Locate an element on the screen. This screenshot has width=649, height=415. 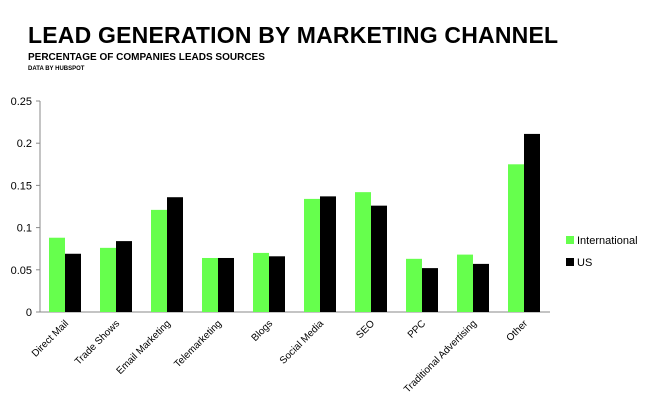
data-source-note: DATA BY HUBSPOT is located at coordinates (56, 69).